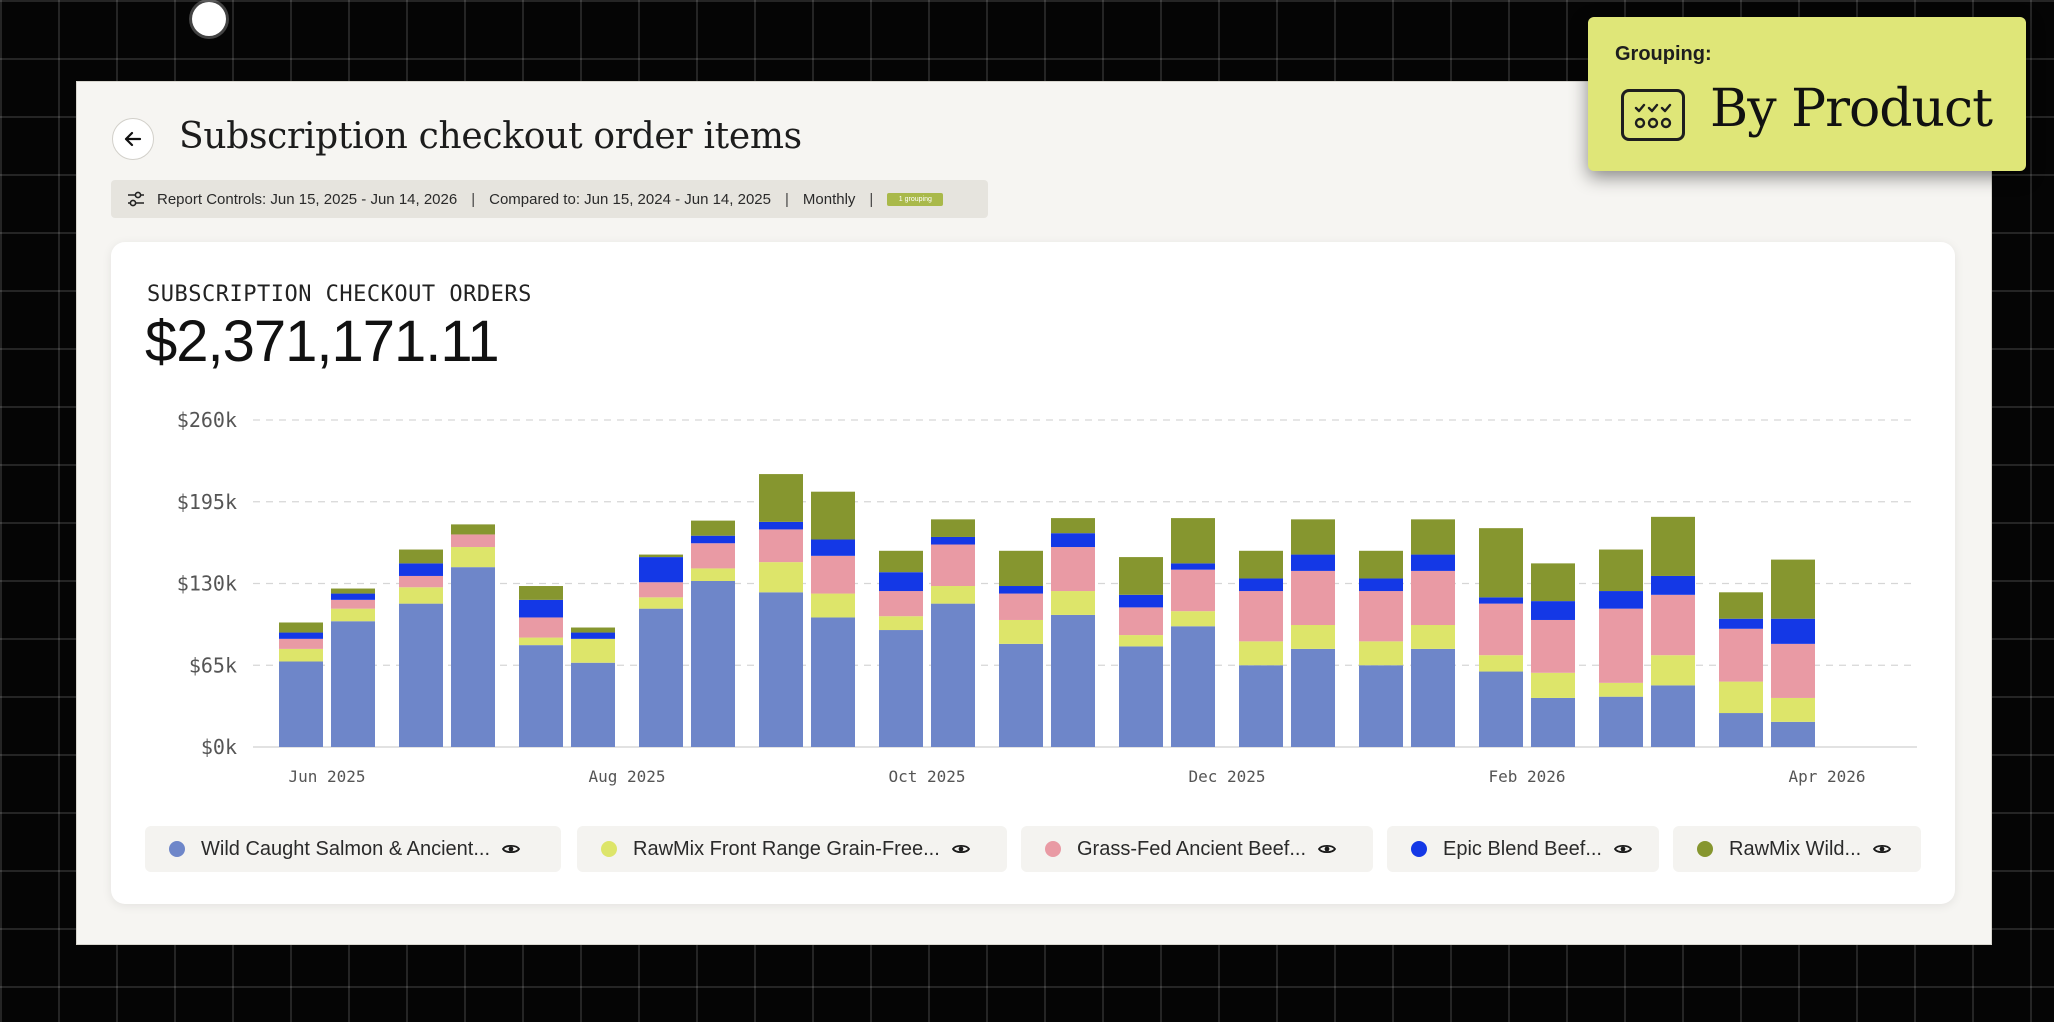  Describe the element at coordinates (1226, 776) in the screenshot. I see `x-tick-label: Dec 2025` at that location.